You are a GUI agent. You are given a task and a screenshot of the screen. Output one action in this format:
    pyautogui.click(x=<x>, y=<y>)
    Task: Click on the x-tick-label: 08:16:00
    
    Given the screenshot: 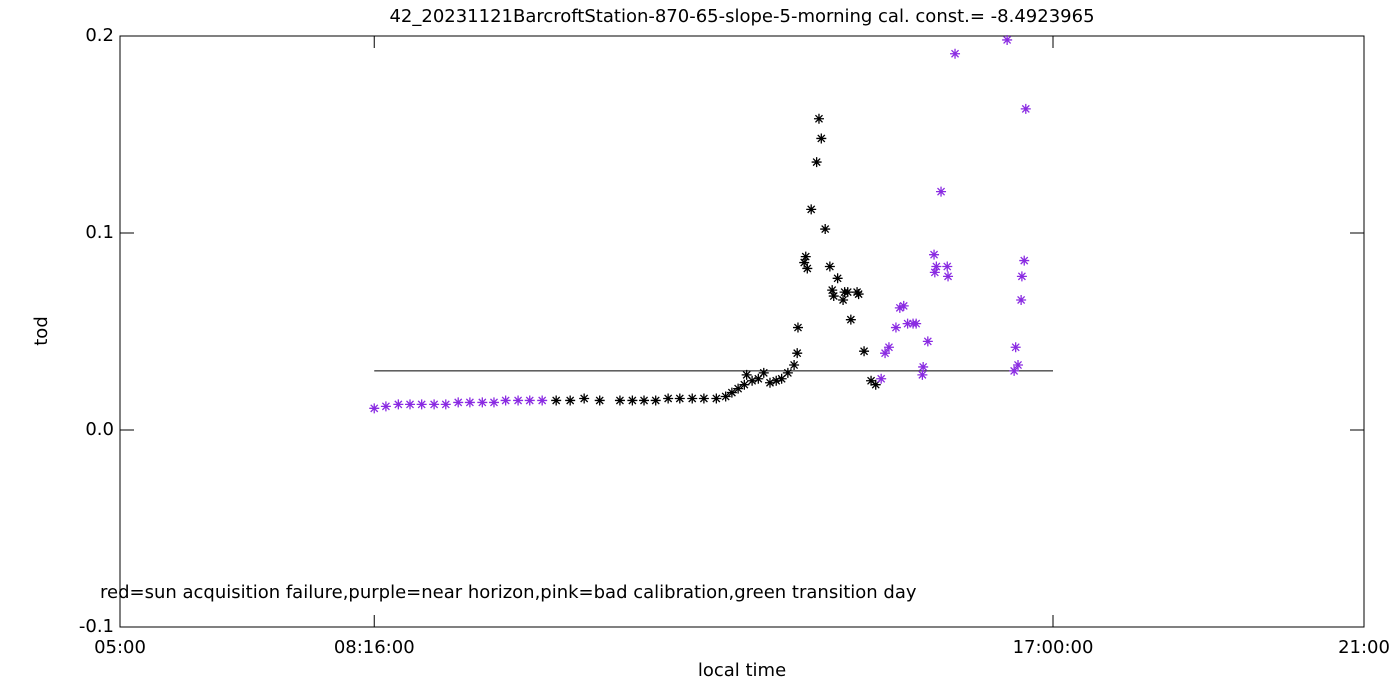 What is the action you would take?
    pyautogui.click(x=374, y=647)
    